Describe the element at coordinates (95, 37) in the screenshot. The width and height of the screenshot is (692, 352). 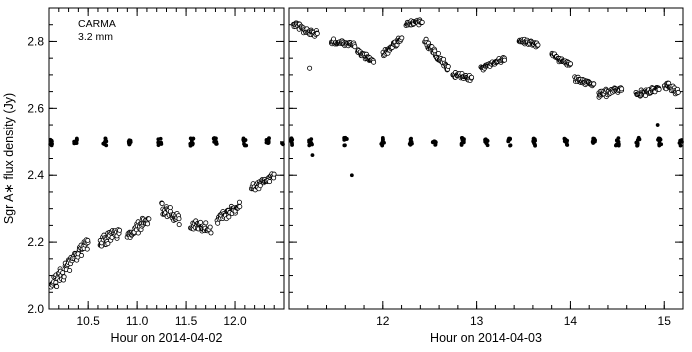
I see `annotation-wavelength: 3.2 mm` at that location.